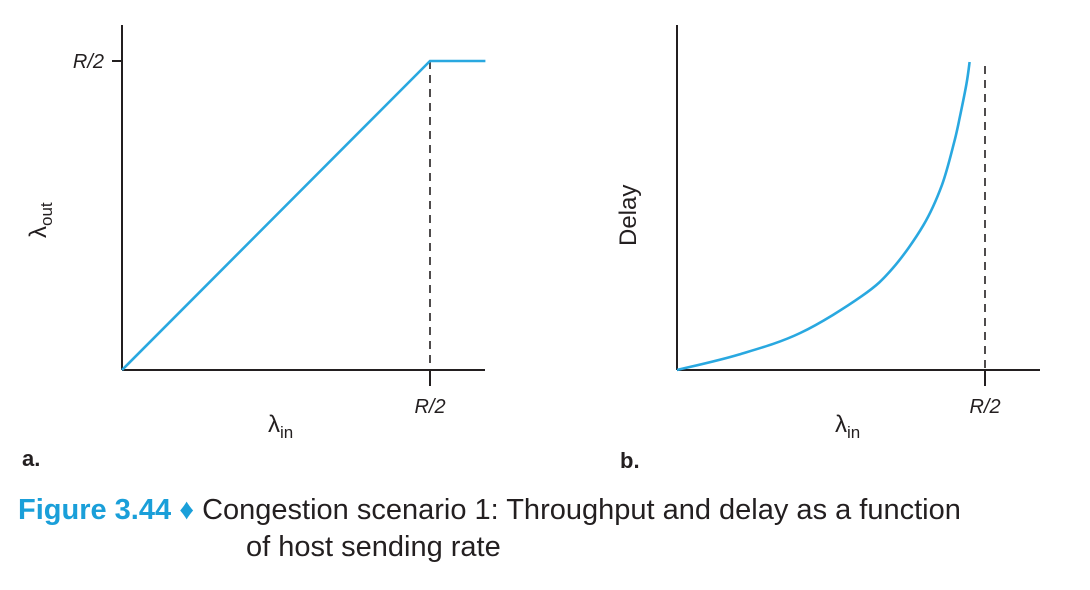  Describe the element at coordinates (31, 458) in the screenshot. I see `chart-a-panel-label: a.` at that location.